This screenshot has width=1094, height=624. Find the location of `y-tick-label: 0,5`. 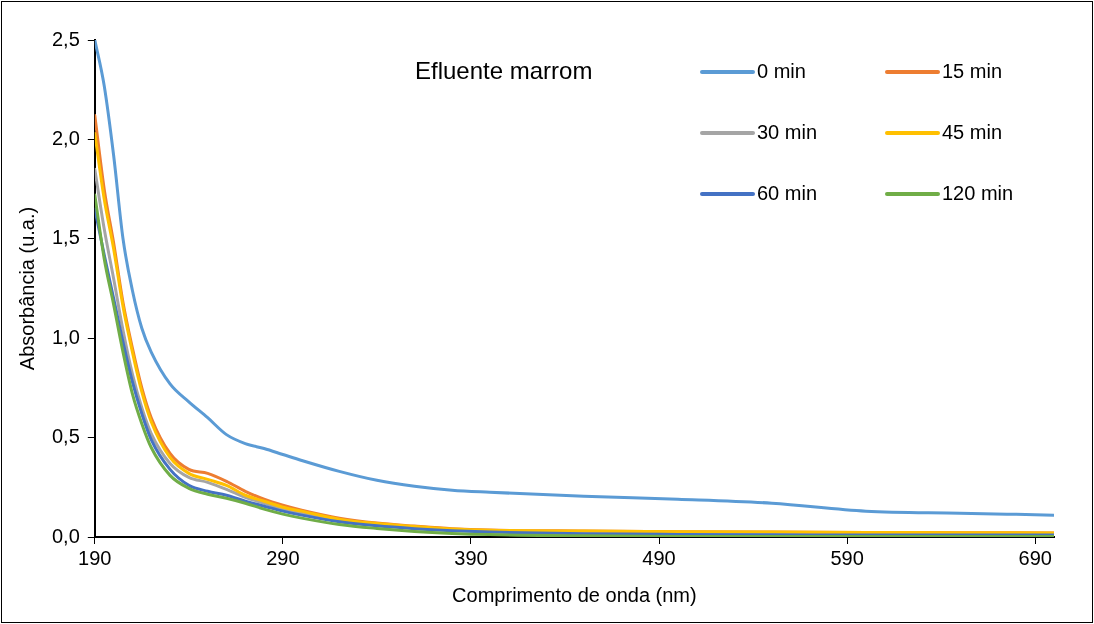

y-tick-label: 0,5 is located at coordinates (65, 436).